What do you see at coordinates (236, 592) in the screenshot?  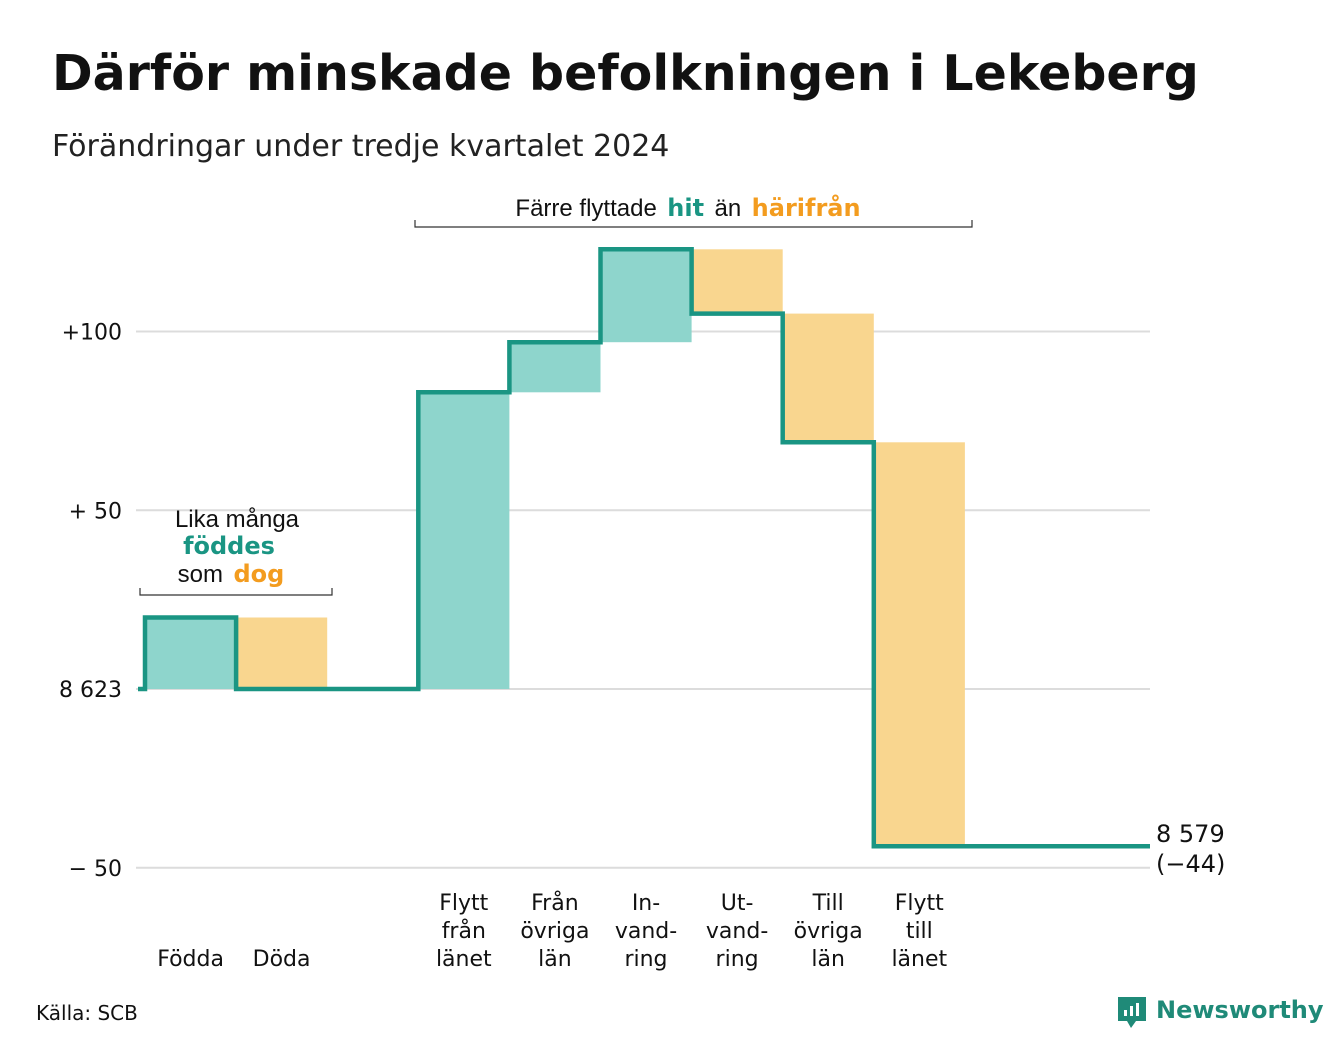 I see `annotation-bracket-births-deaths` at bounding box center [236, 592].